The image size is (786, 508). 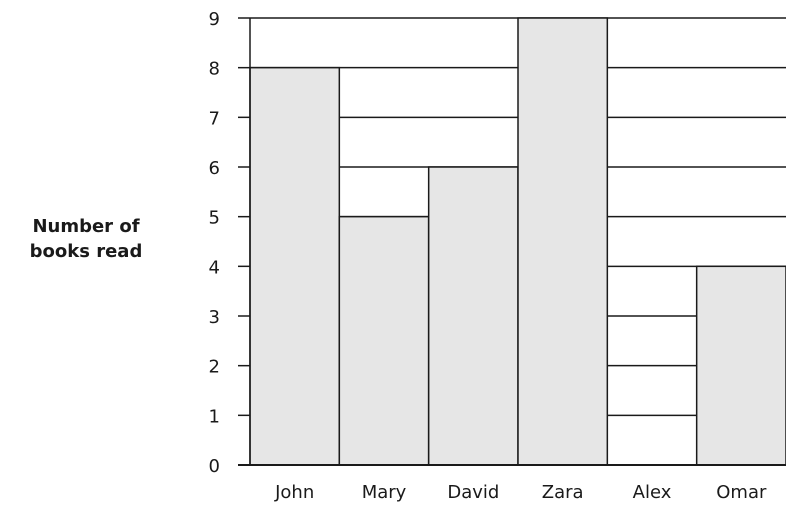 I want to click on x-tick-label-zara: Zara, so click(x=563, y=492).